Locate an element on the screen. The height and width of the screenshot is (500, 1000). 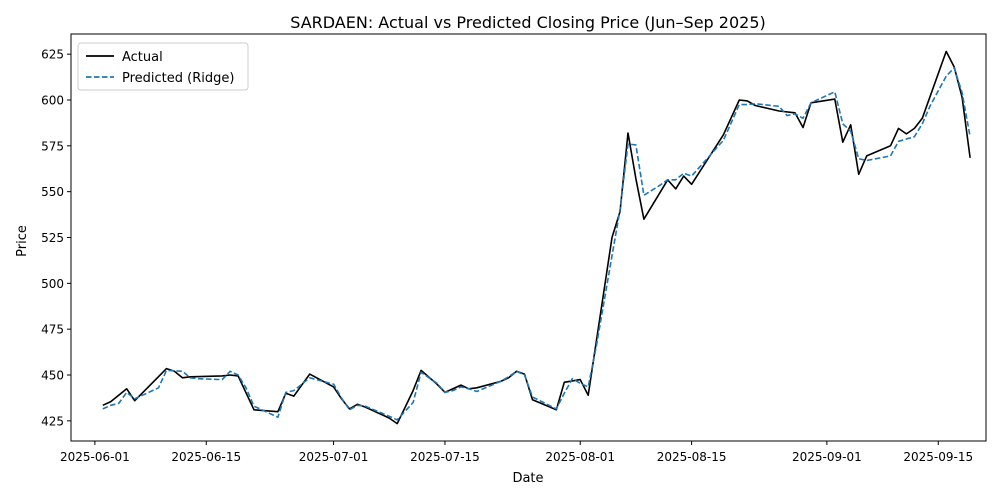
x-tick-label: 2025-08-01 is located at coordinates (580, 457).